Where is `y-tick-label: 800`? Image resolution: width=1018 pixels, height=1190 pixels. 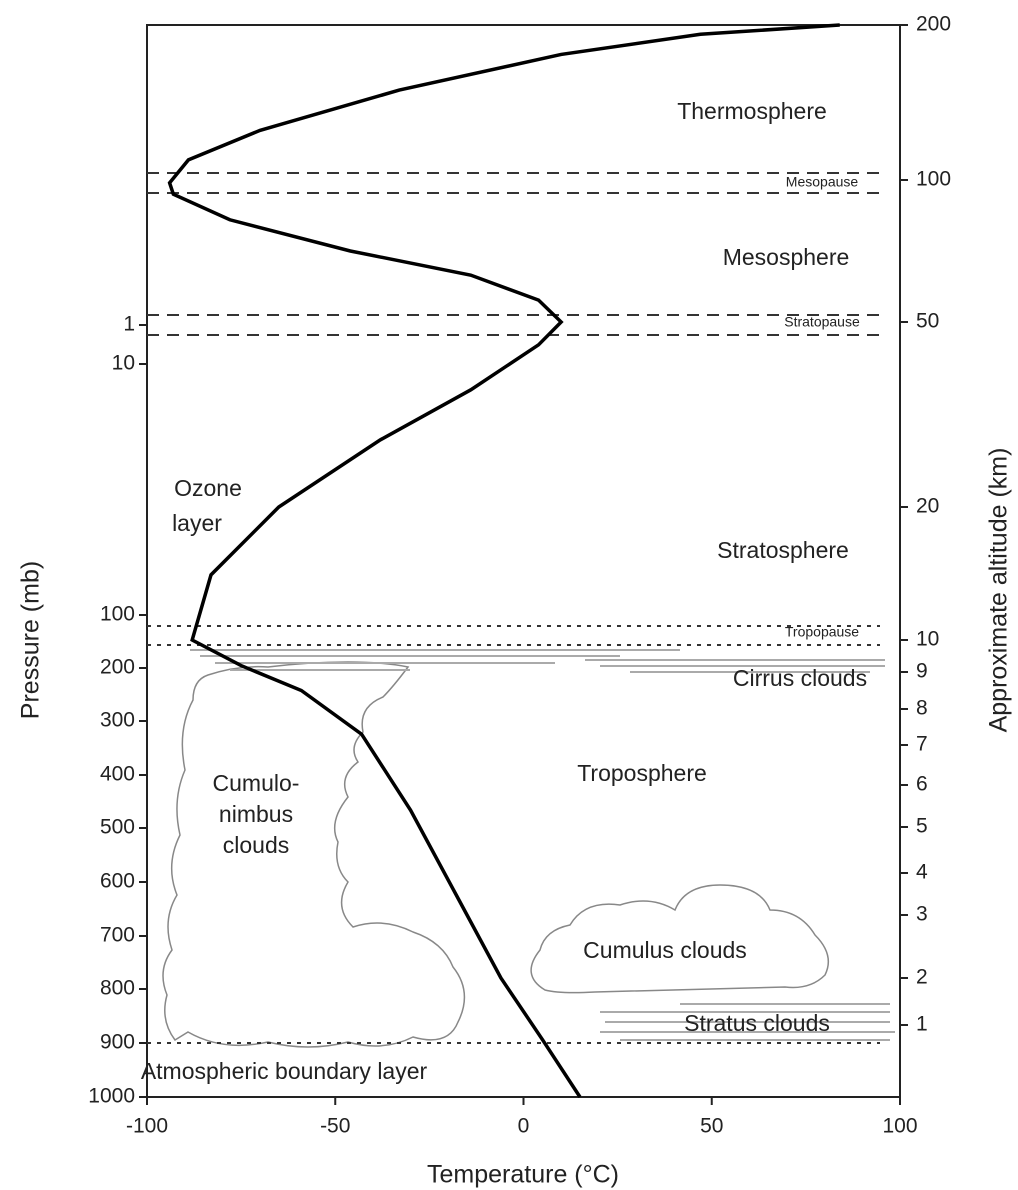 y-tick-label: 800 is located at coordinates (117, 988).